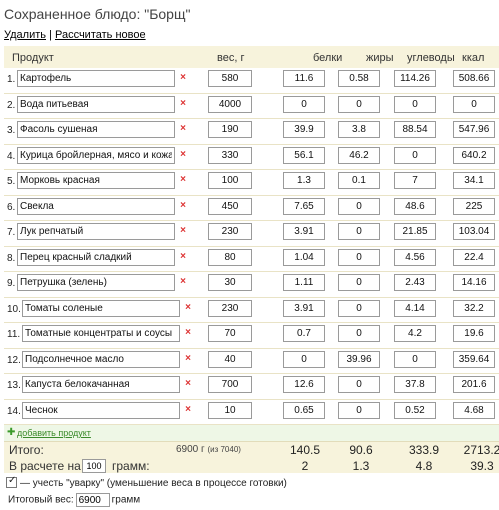 This screenshot has width=499, height=510. I want to click on kcal-value: 19.6, so click(474, 333).